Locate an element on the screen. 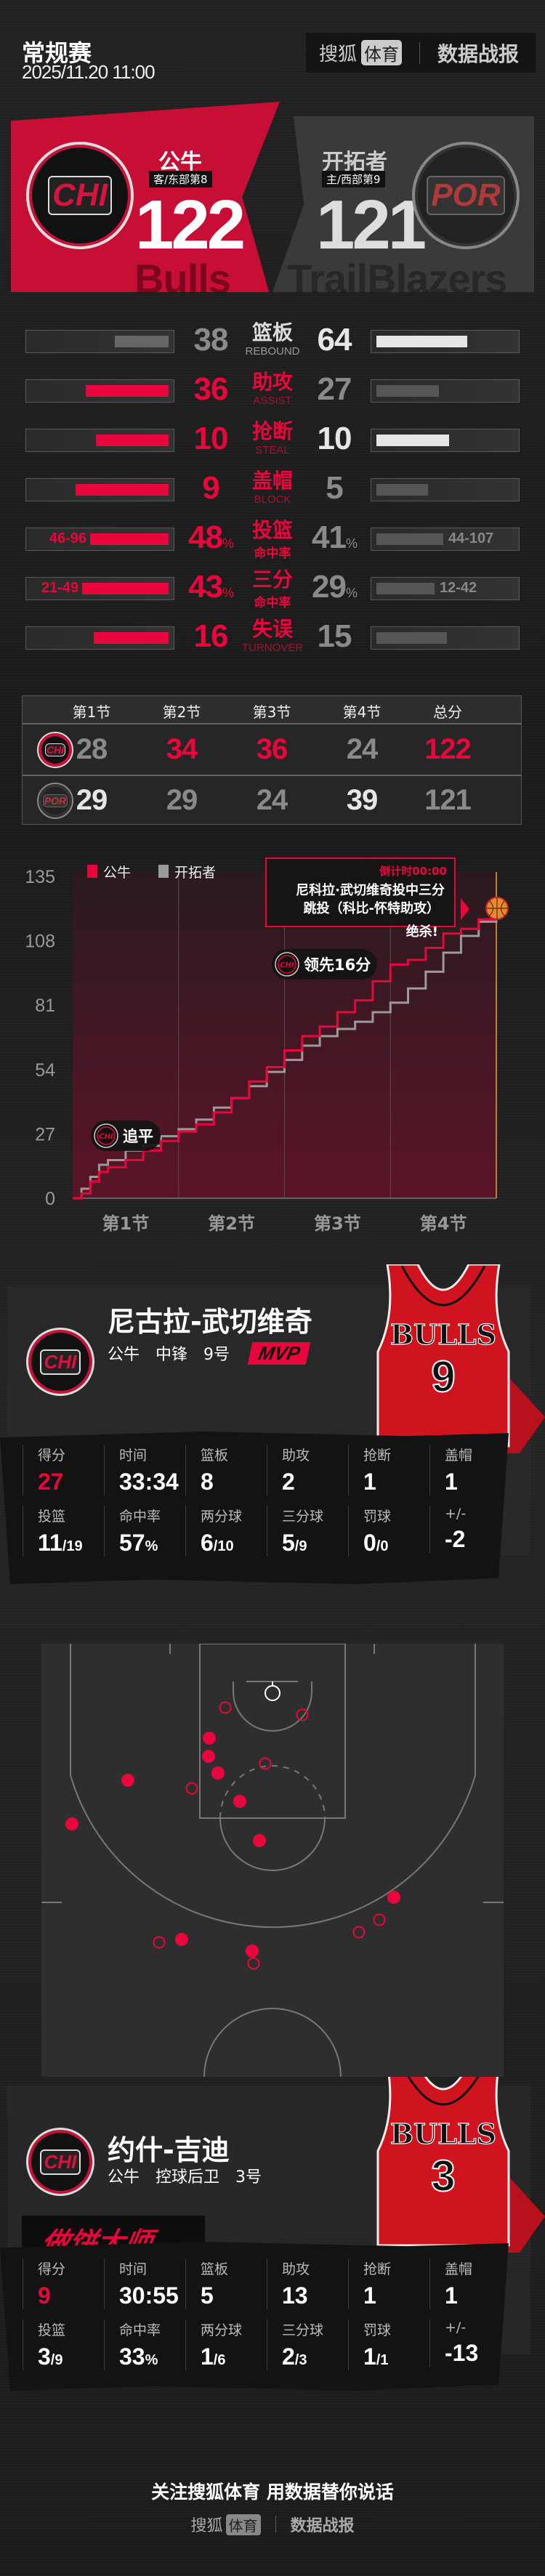 The width and height of the screenshot is (545, 2576). stat-sublabel: 命中率 is located at coordinates (272, 603).